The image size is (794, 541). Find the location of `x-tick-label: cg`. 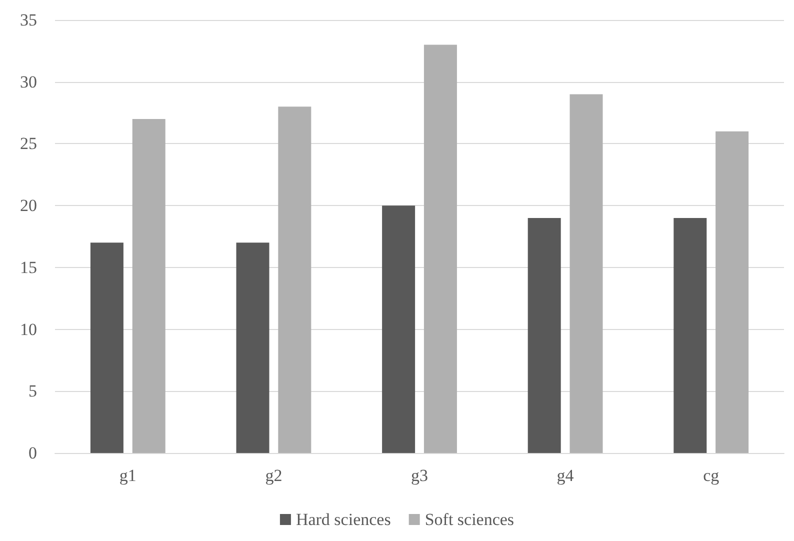

x-tick-label: cg is located at coordinates (711, 475).